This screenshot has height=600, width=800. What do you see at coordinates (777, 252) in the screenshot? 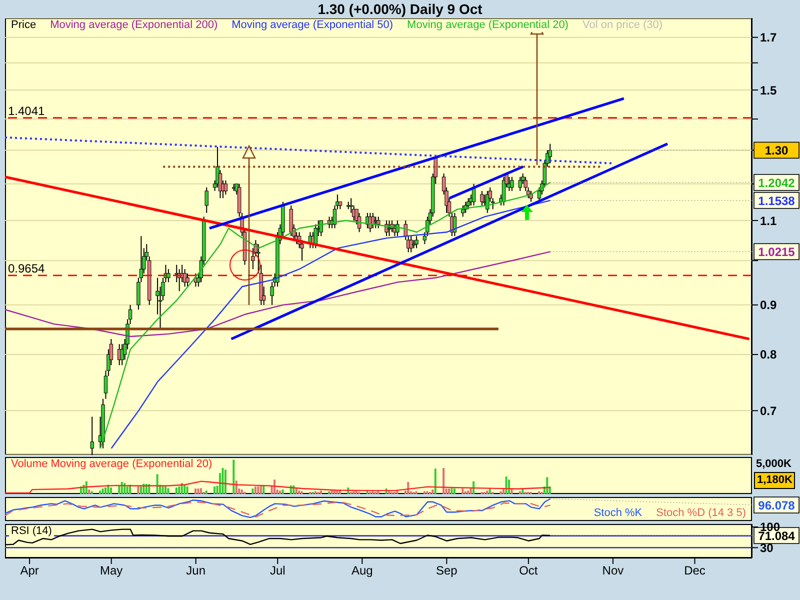
I see `annotation: 1.0215` at bounding box center [777, 252].